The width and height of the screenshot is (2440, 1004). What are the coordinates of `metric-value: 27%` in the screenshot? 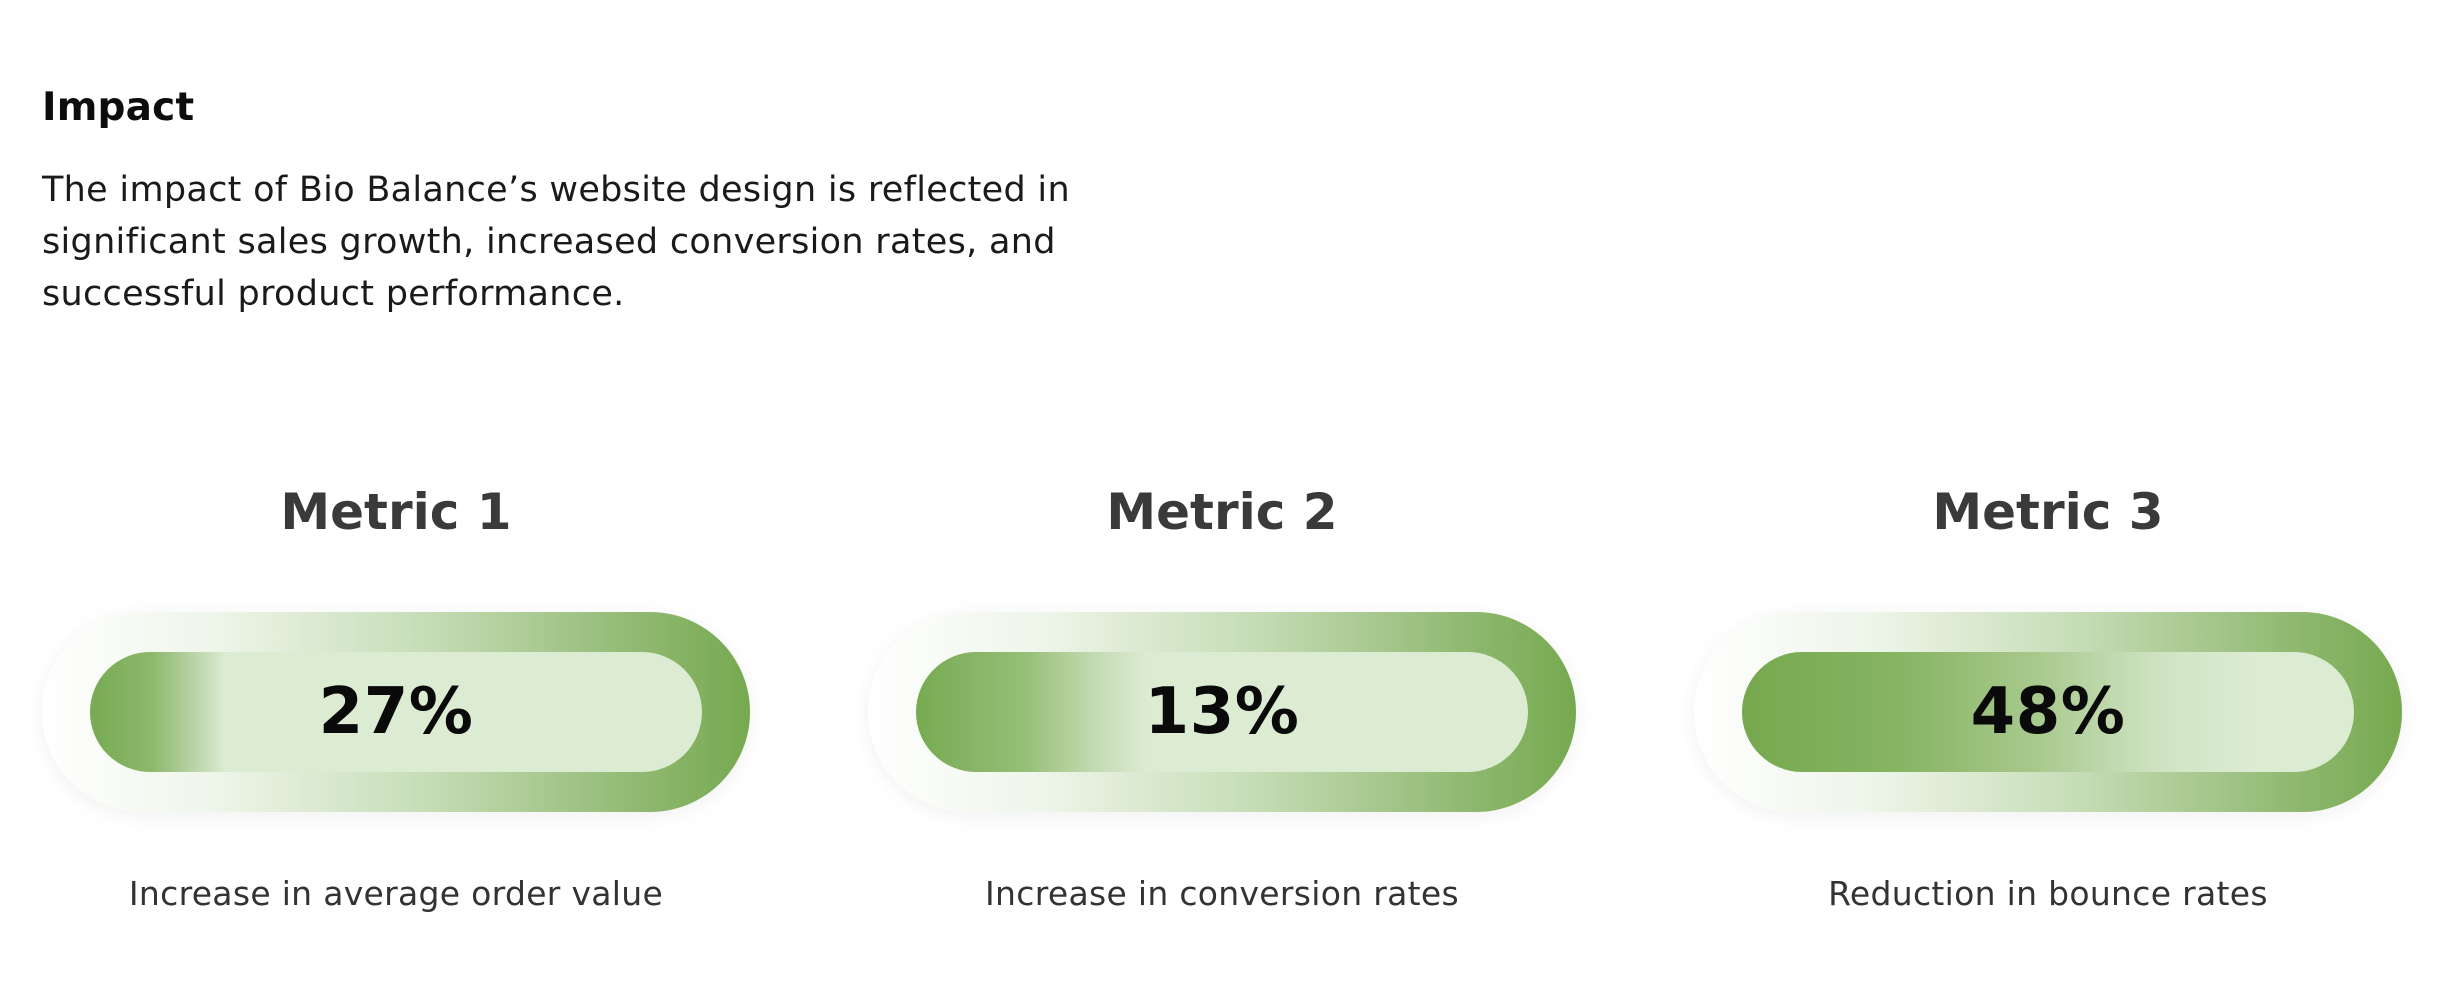 It's located at (396, 712).